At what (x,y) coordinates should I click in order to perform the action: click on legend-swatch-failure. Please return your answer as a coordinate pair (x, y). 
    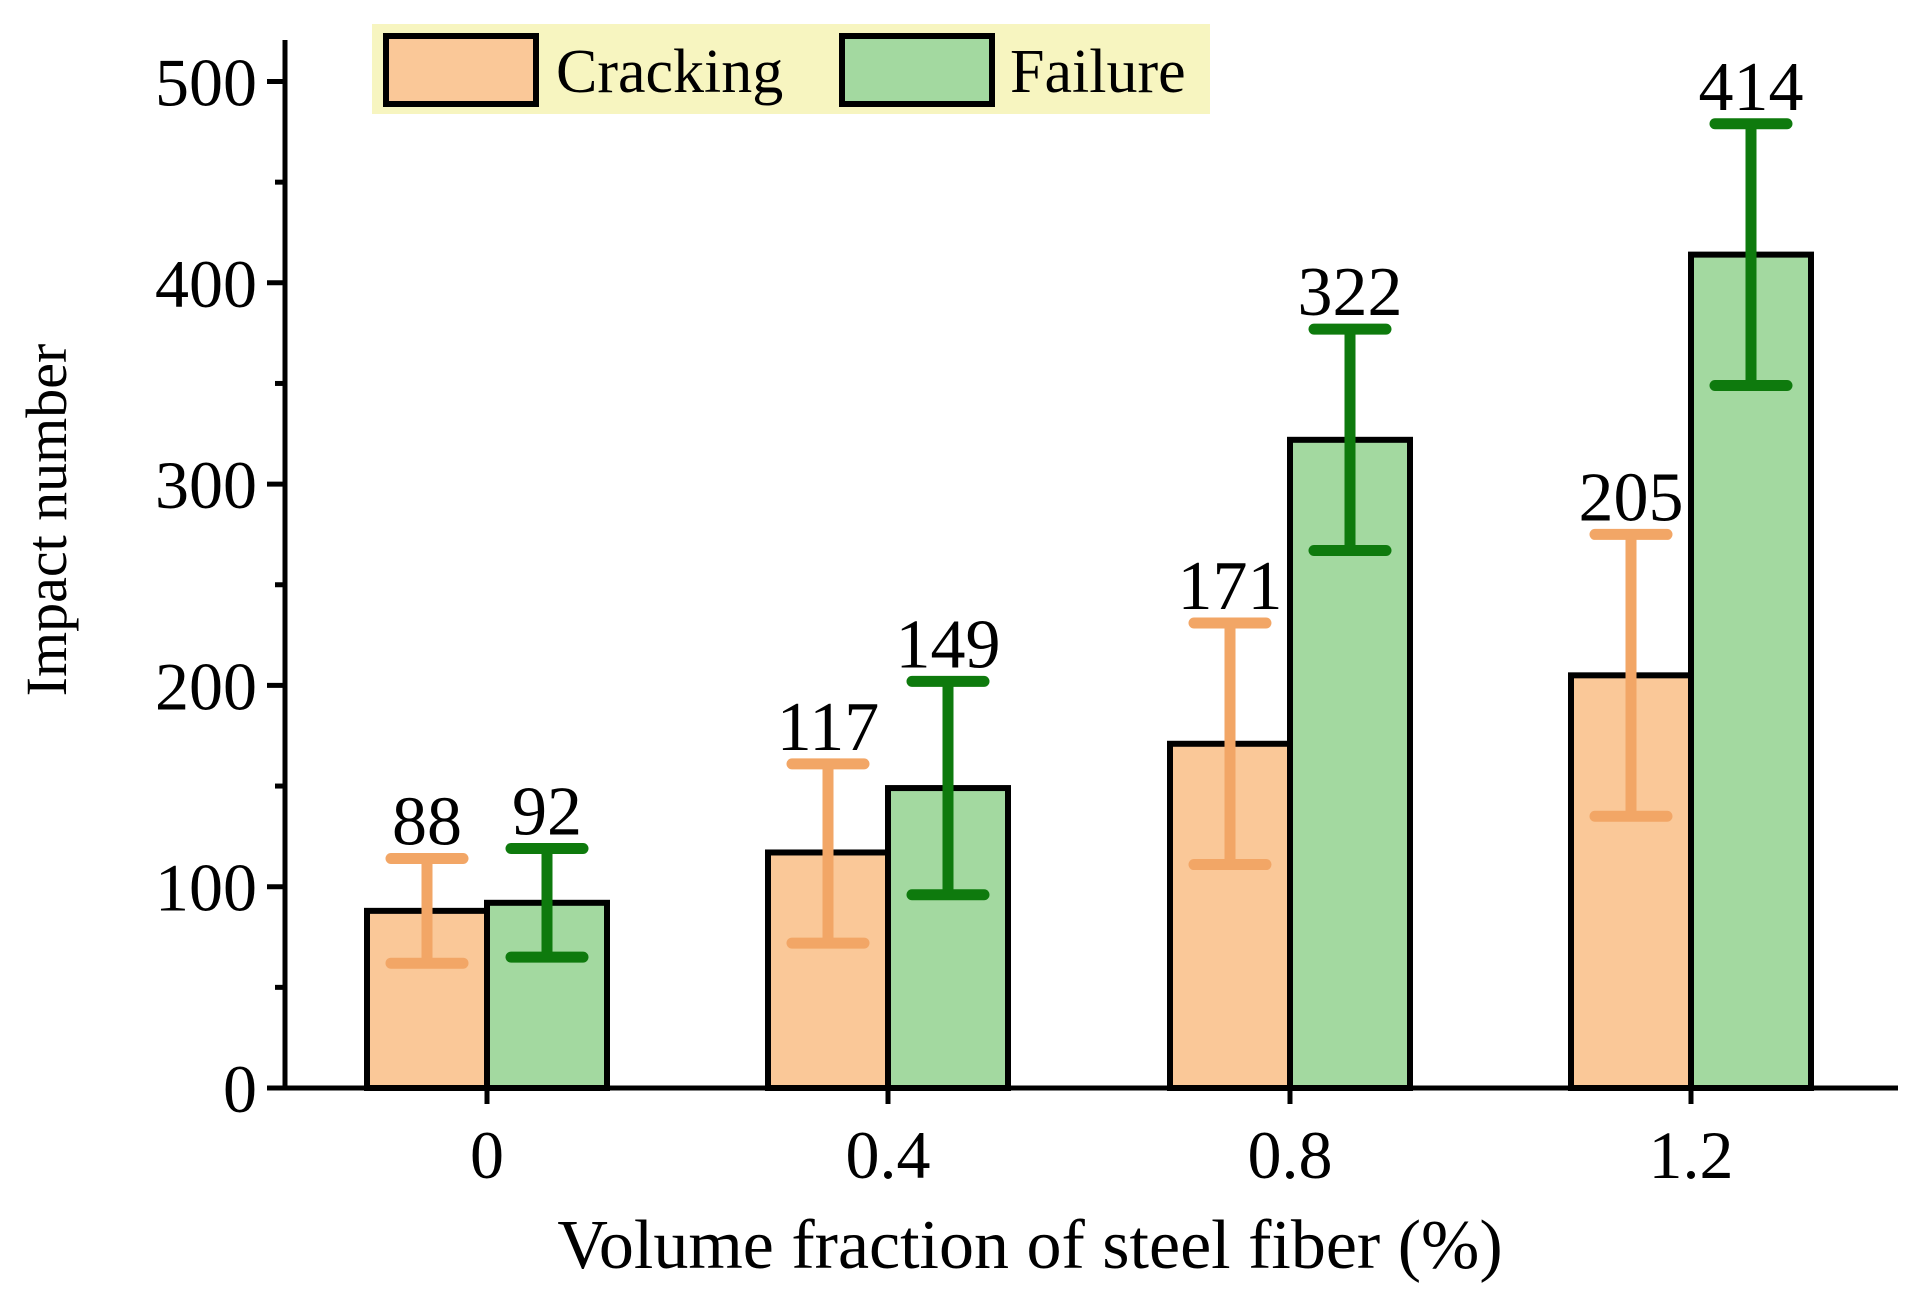
    Looking at the image, I should click on (917, 70).